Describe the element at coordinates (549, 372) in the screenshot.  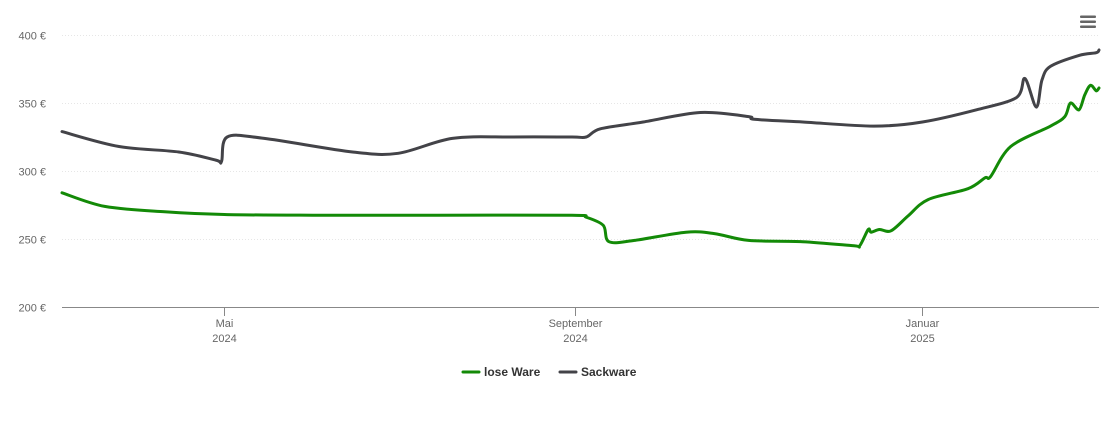
I see `legend: lose Ware Sackware` at that location.